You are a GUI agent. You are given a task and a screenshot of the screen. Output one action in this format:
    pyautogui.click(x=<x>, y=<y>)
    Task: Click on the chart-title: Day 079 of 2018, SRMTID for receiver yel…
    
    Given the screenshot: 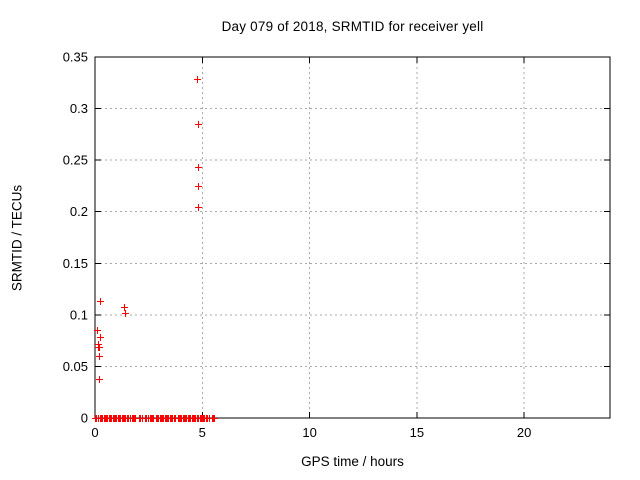 What is the action you would take?
    pyautogui.click(x=352, y=26)
    